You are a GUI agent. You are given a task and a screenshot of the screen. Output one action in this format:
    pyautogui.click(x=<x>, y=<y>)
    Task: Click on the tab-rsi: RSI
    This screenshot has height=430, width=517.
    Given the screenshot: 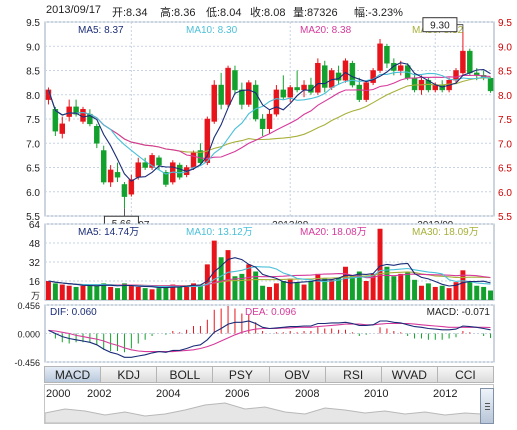 What is the action you would take?
    pyautogui.click(x=353, y=374)
    